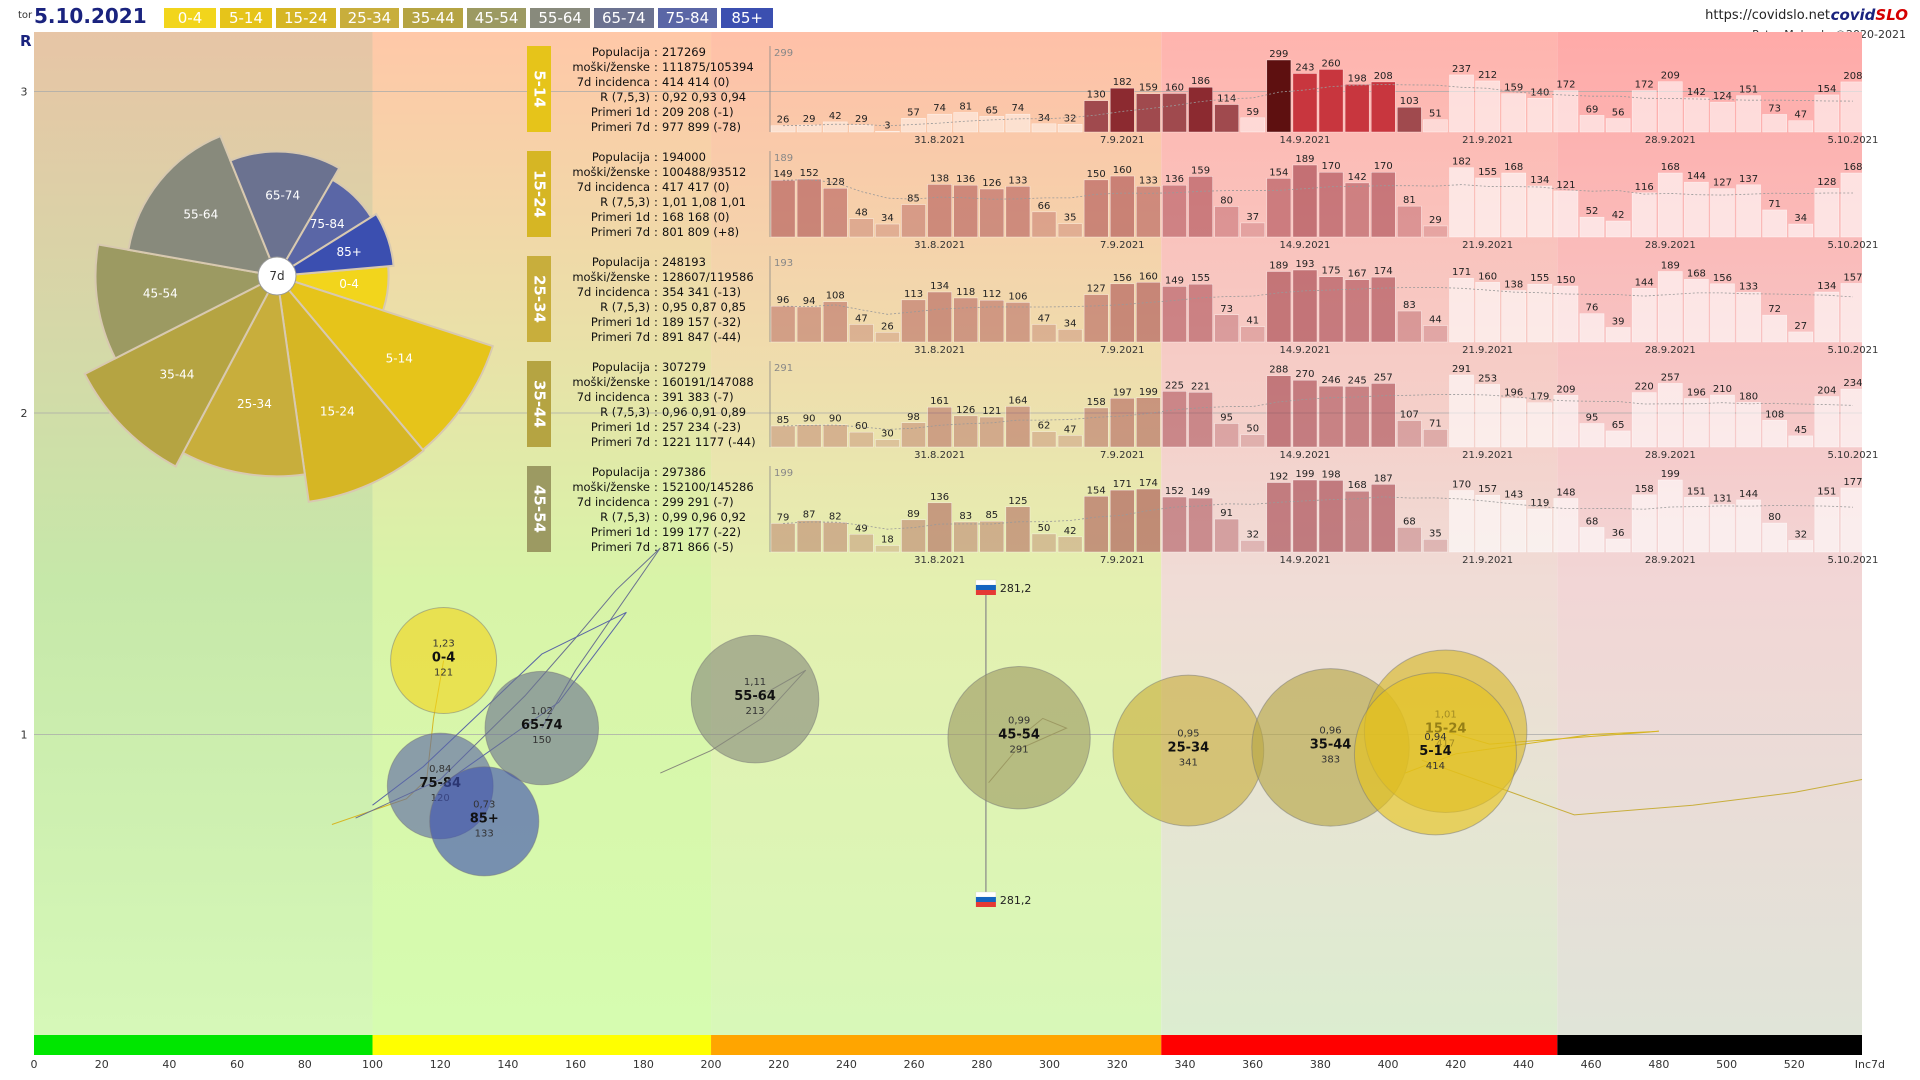 The width and height of the screenshot is (1920, 1080). I want to click on info-value: 871 866 (-5), so click(698, 547).